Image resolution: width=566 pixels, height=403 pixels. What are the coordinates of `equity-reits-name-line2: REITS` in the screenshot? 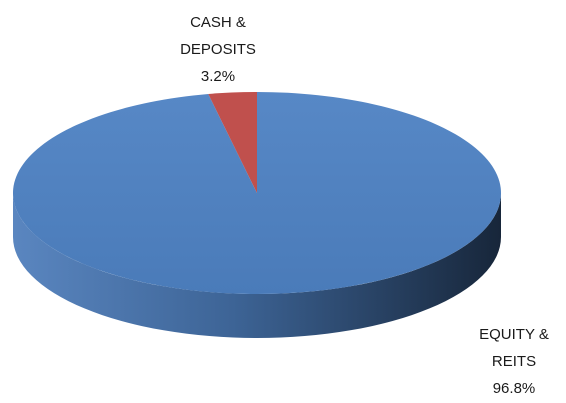 It's located at (514, 361).